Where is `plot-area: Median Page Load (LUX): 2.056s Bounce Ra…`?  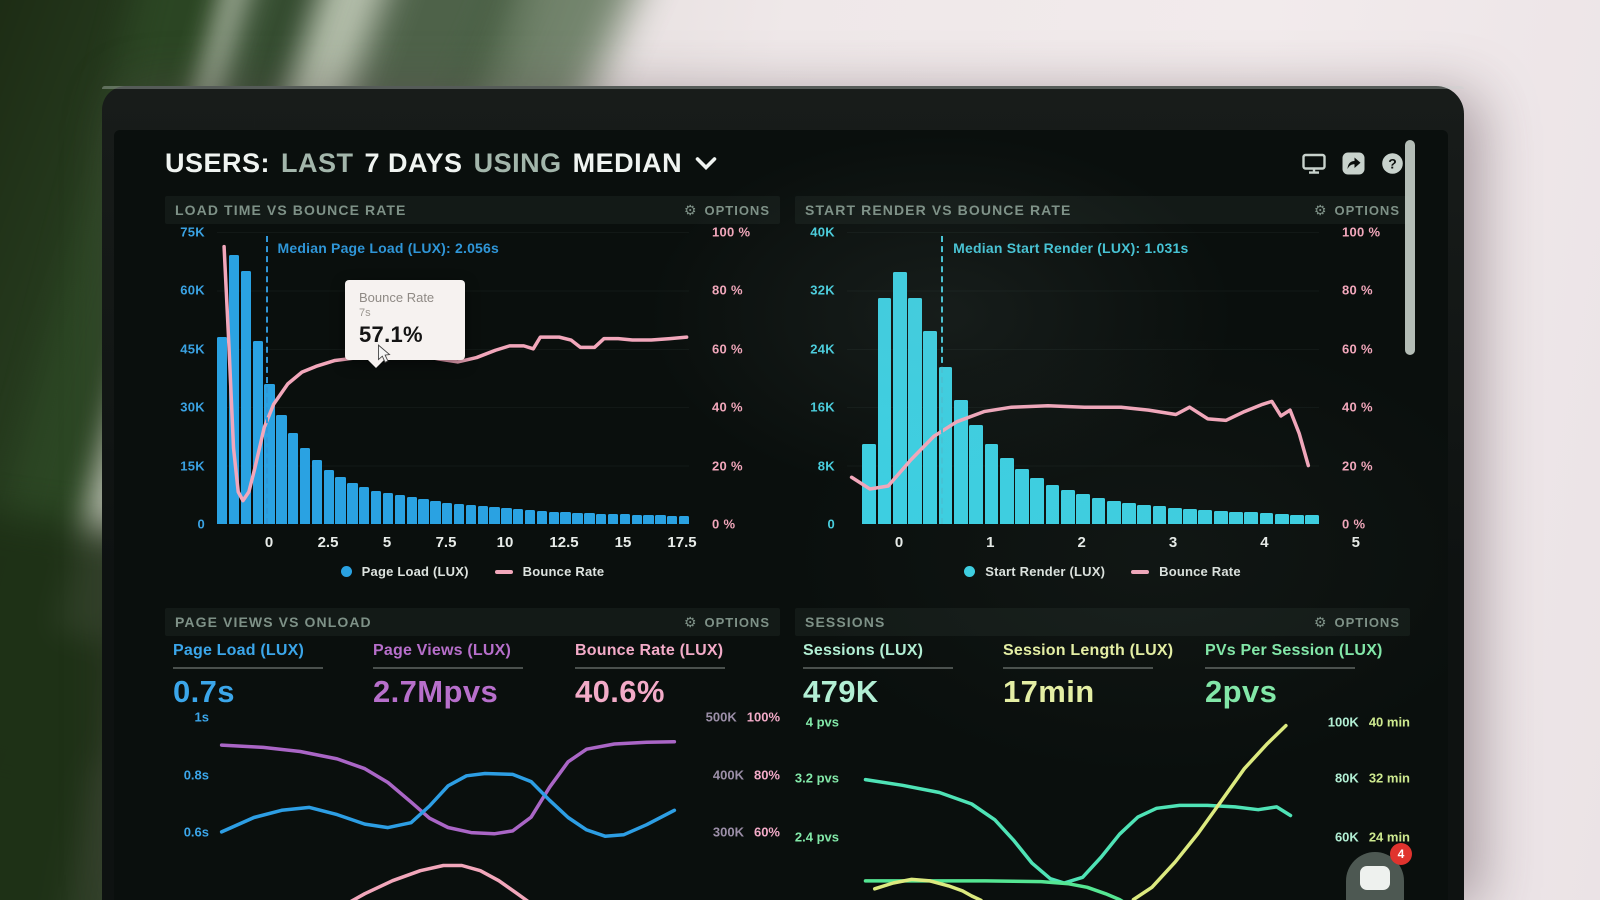 plot-area: Median Page Load (LUX): 2.056s Bounce Ra… is located at coordinates (457, 391).